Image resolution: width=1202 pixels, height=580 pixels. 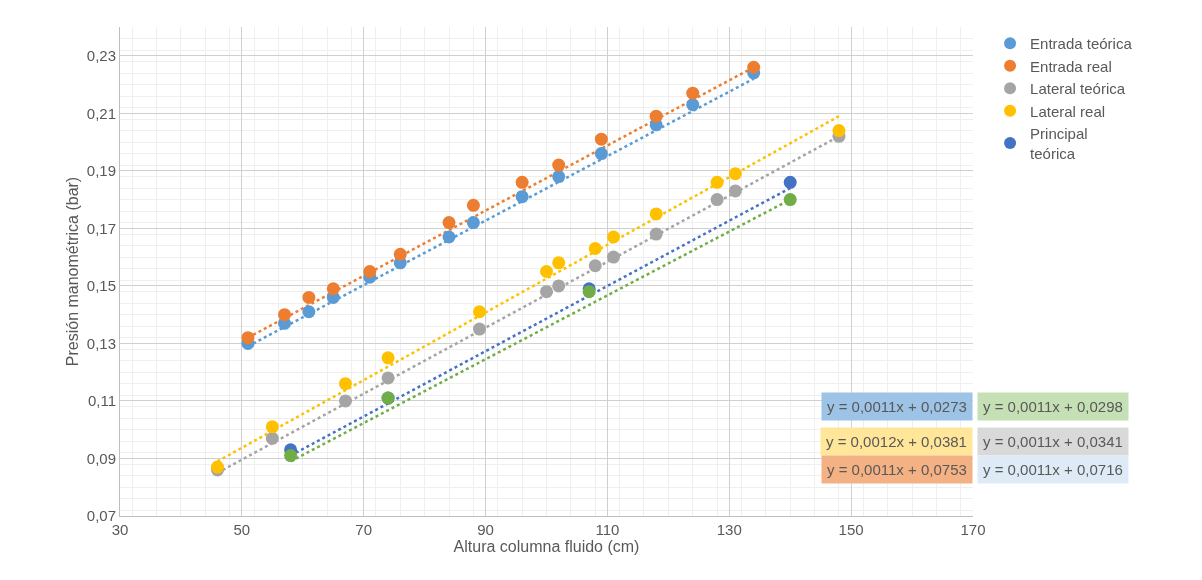 I want to click on x-tick-label: 70, so click(x=364, y=529).